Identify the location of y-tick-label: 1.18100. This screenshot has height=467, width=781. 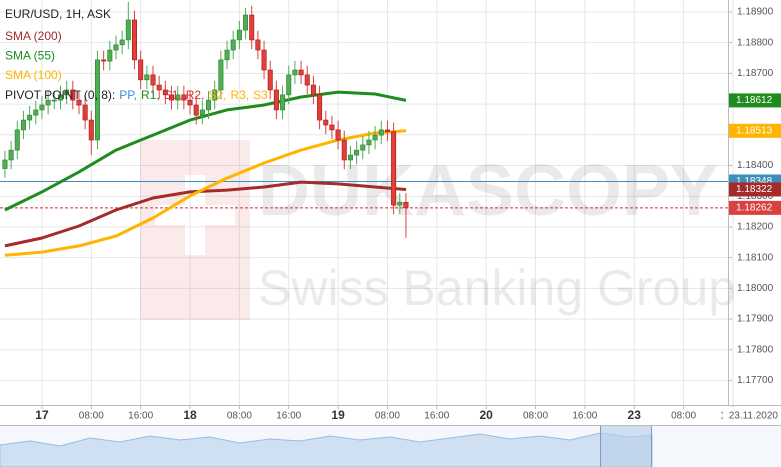
(755, 257).